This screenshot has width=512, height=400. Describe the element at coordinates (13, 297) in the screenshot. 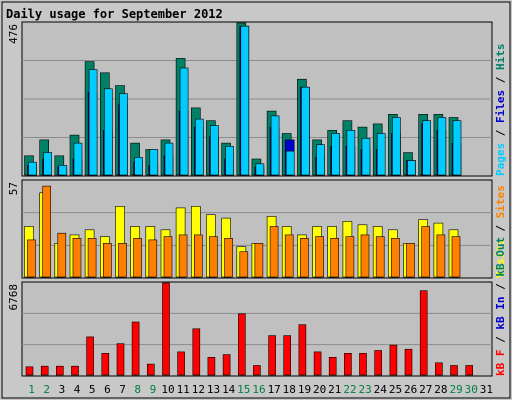

I see `ymax-label: 6768` at that location.